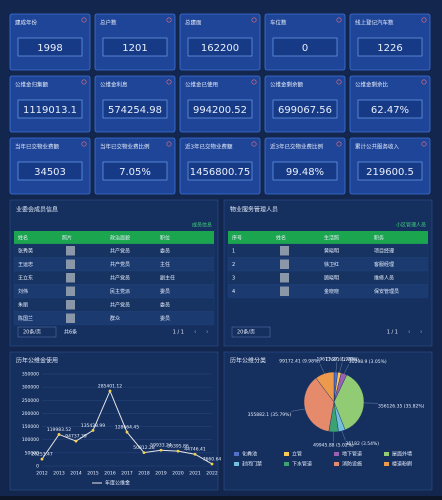  What do you see at coordinates (25, 318) in the screenshot?
I see `table-cell: 陈国兰` at bounding box center [25, 318].